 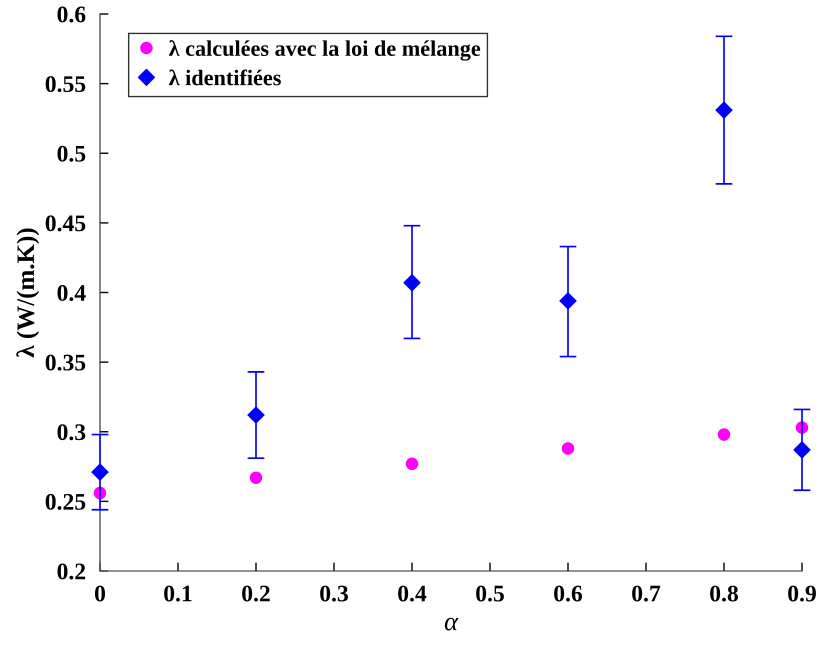 I want to click on x-tick-label: 0.2, so click(x=256, y=594).